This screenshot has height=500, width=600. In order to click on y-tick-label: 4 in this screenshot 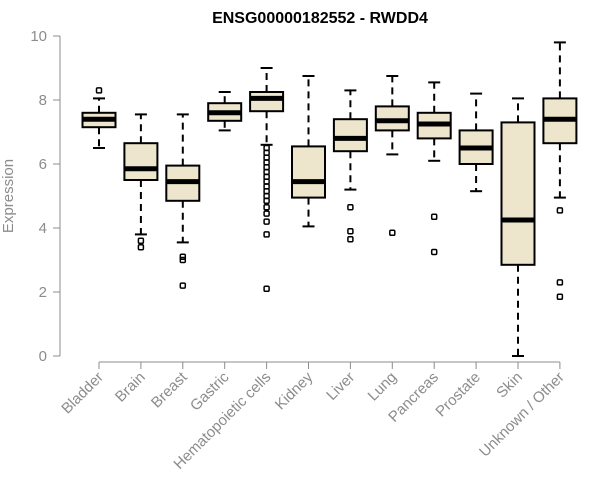, I will do `click(43, 228)`.